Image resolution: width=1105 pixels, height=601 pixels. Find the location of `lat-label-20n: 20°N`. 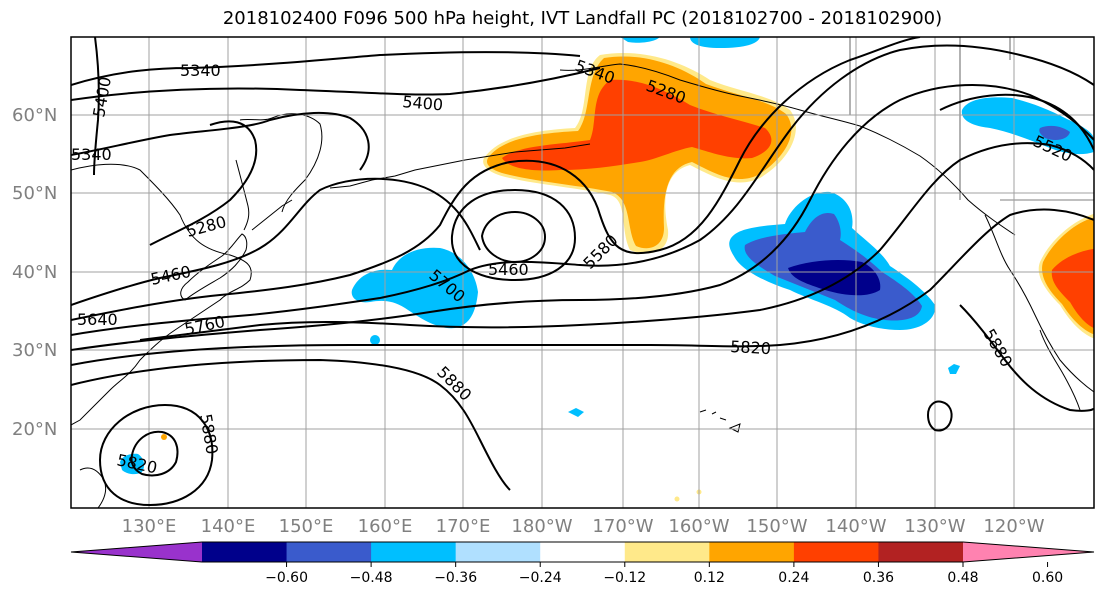

lat-label-20n: 20°N is located at coordinates (34, 429).